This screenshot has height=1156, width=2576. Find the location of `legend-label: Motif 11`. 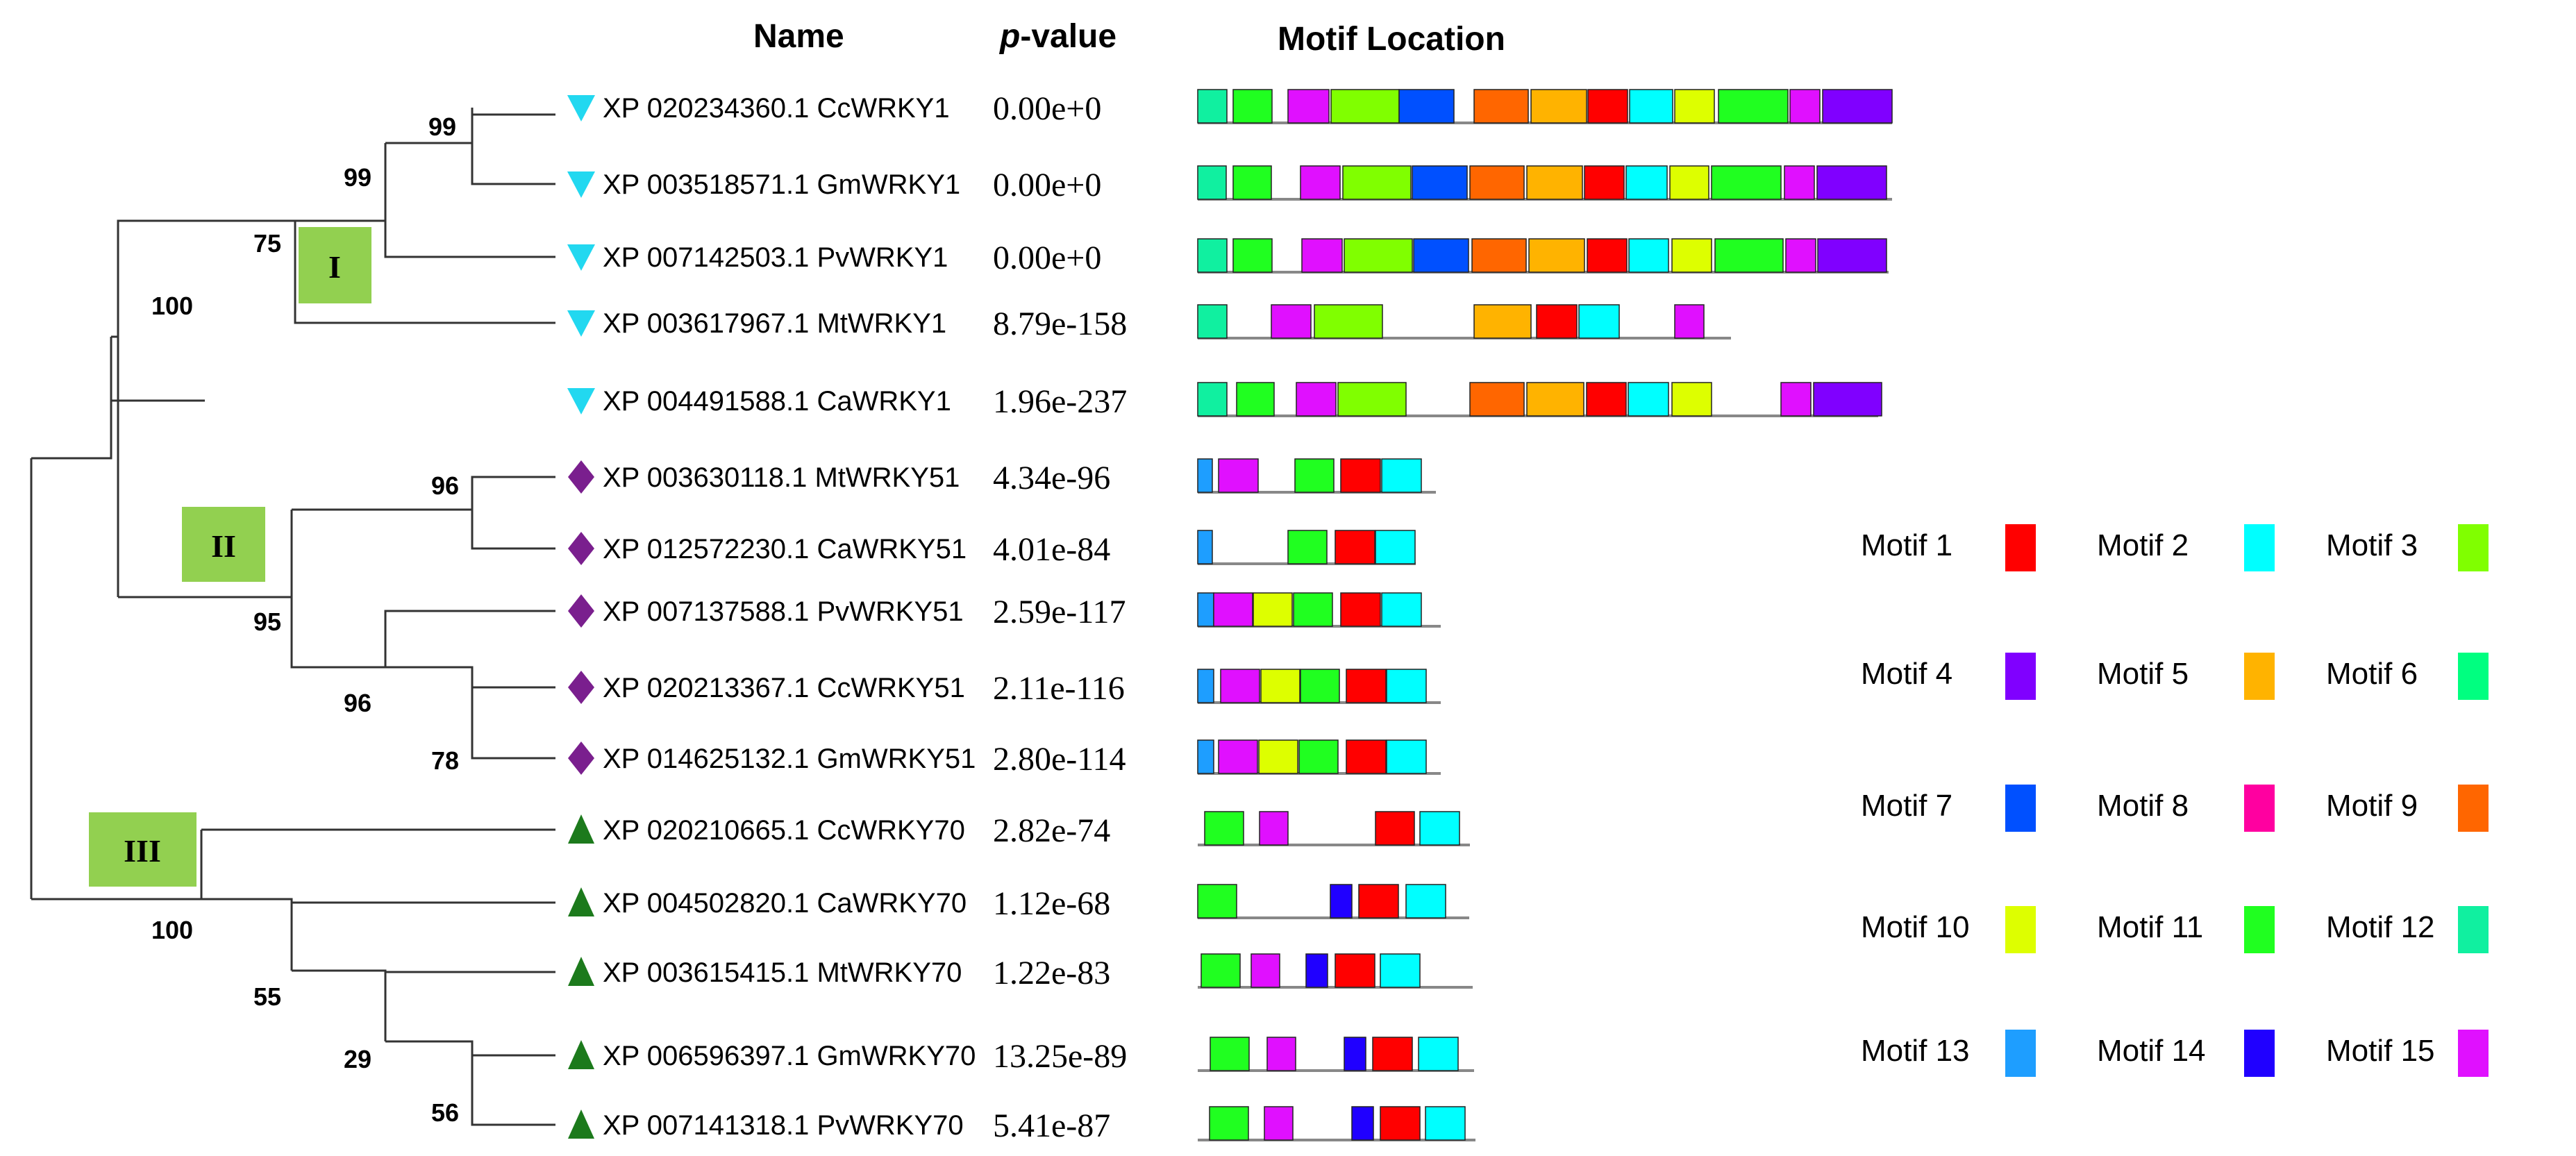

legend-label: Motif 11 is located at coordinates (2150, 927).